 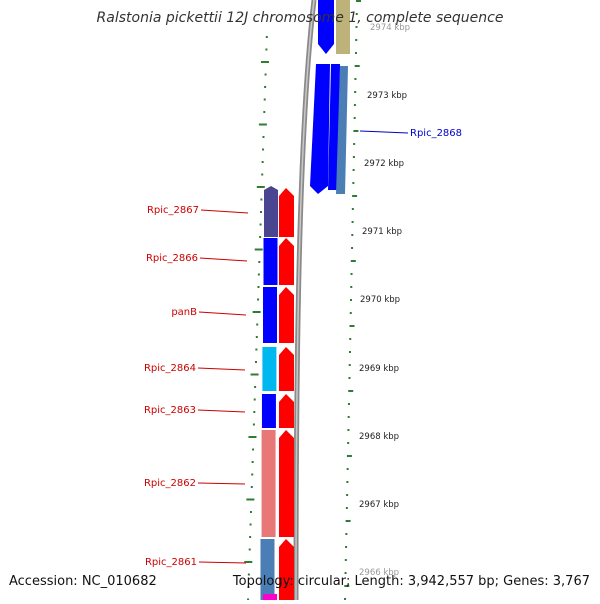 What do you see at coordinates (170, 368) in the screenshot?
I see `gene-label-rpic-2864: Rpic_2864` at bounding box center [170, 368].